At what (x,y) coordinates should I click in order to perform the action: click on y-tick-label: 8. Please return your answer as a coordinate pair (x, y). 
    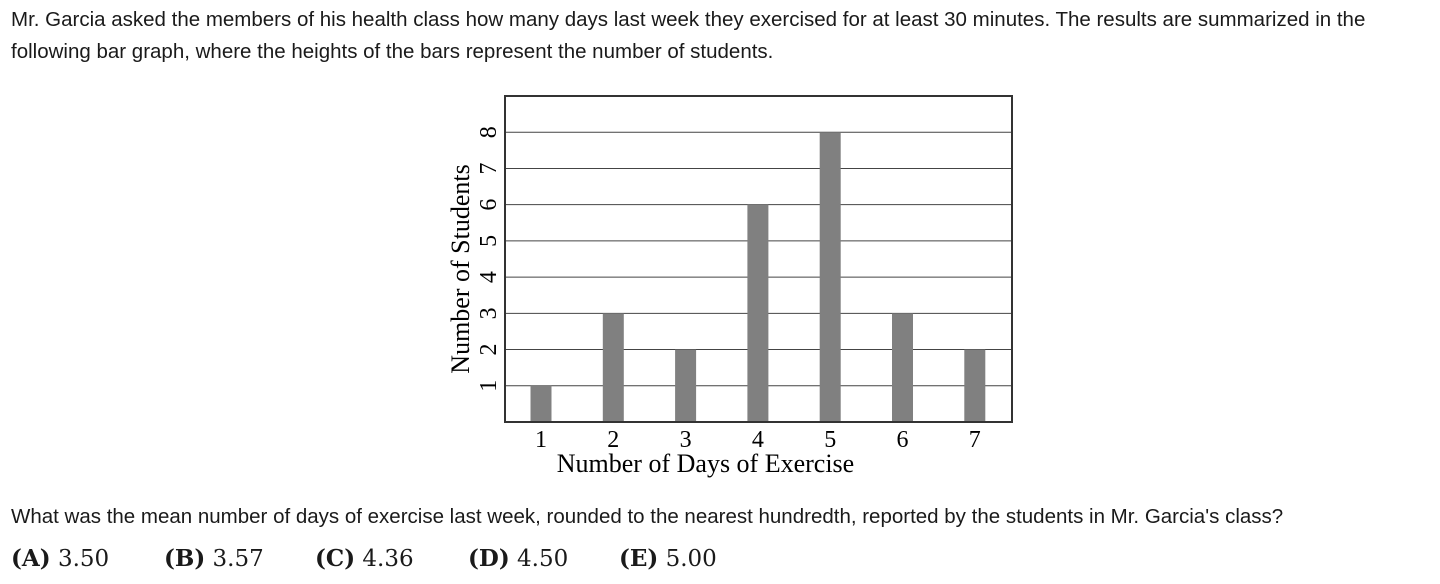
    Looking at the image, I should click on (489, 132).